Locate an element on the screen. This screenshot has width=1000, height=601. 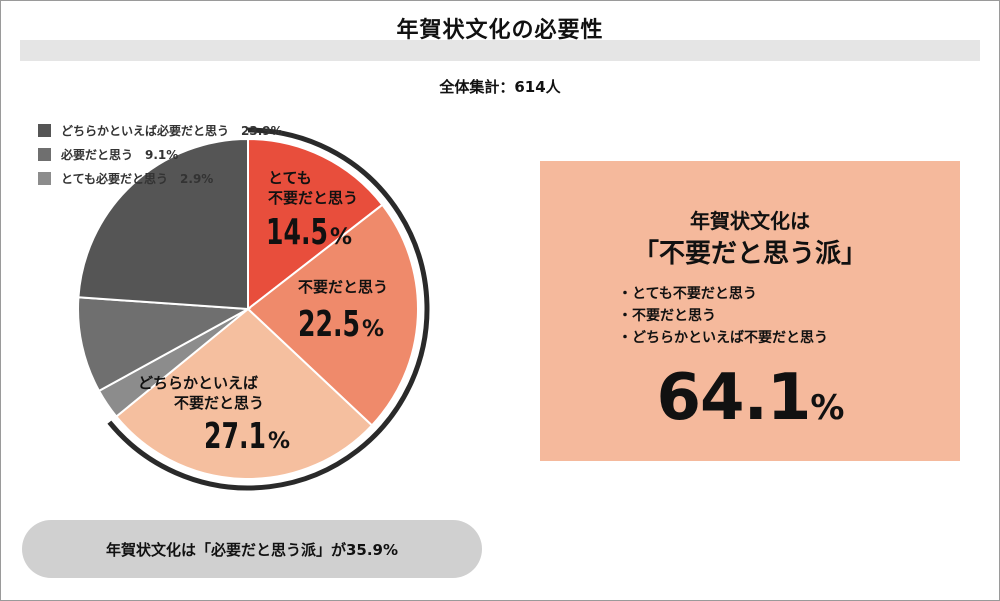
slice-label-somewhat-unnecessary: どちらかといえば 不要だと思う 27.1 % is located at coordinates (214, 415).